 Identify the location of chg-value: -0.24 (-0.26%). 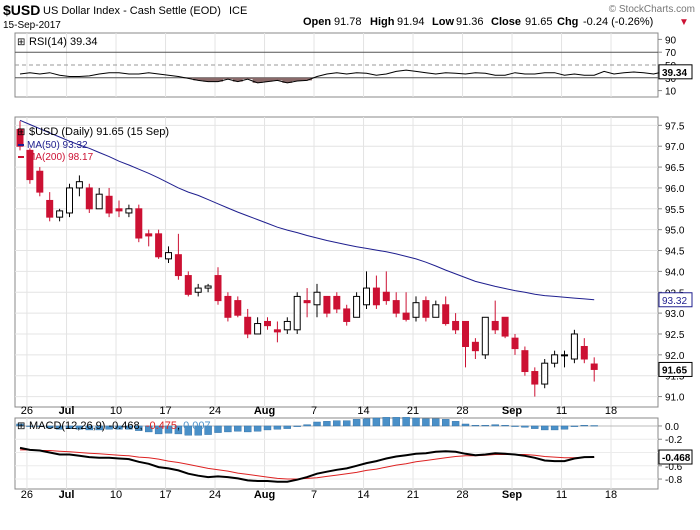
(618, 22).